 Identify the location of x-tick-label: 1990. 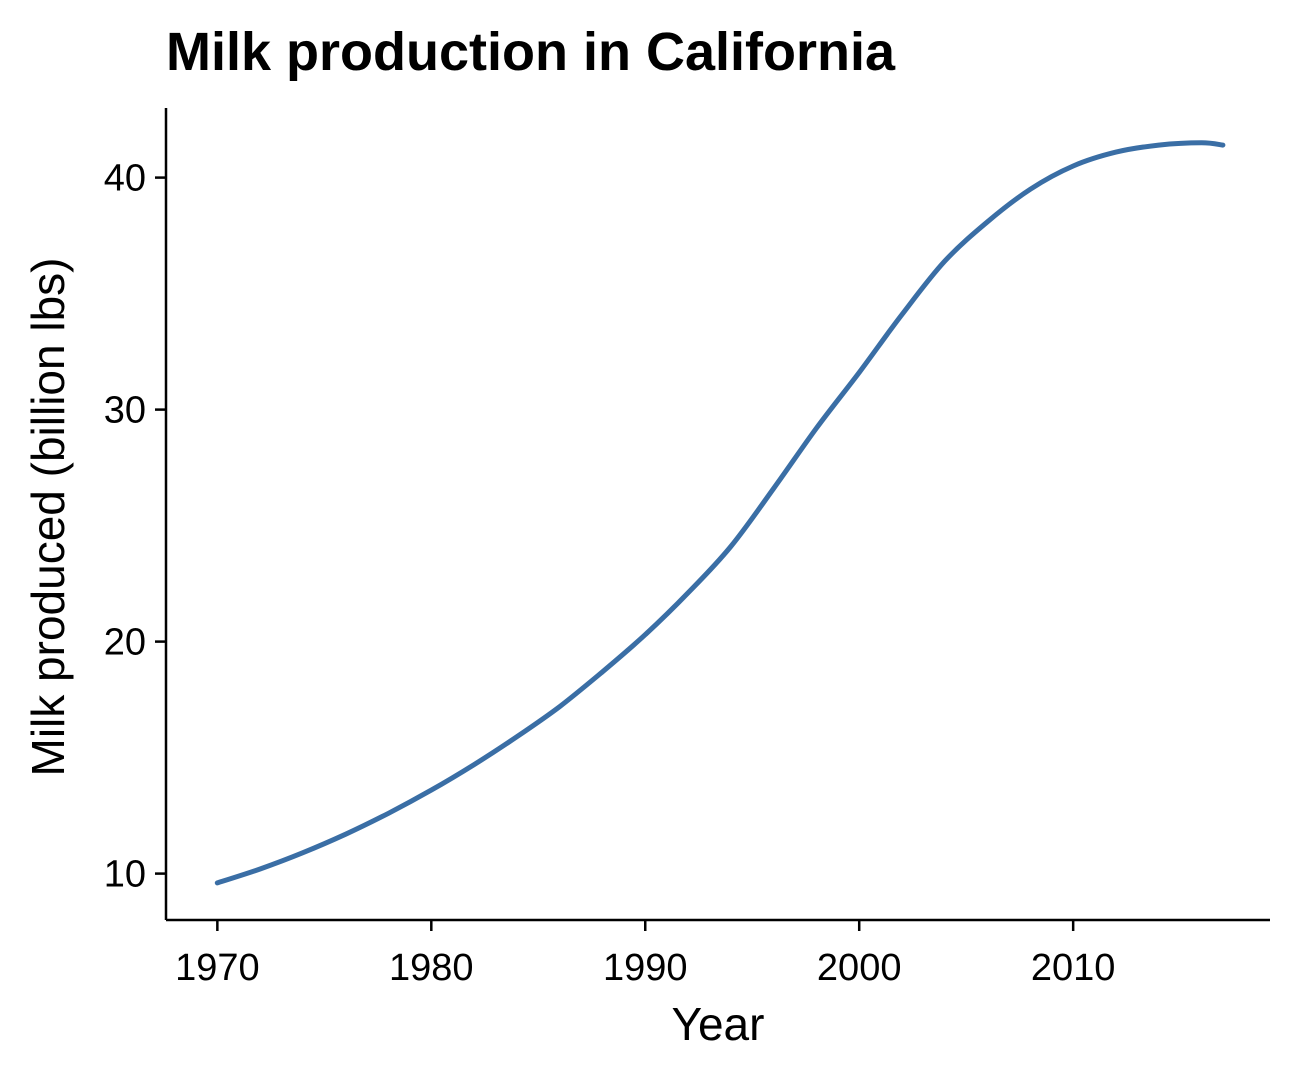
(645, 968).